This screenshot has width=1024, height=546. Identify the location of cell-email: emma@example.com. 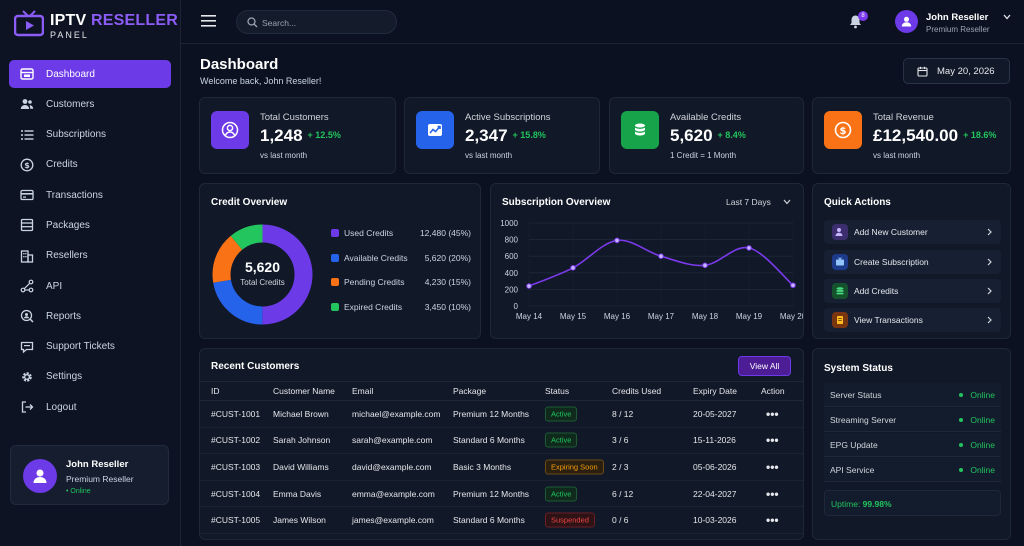
(393, 493).